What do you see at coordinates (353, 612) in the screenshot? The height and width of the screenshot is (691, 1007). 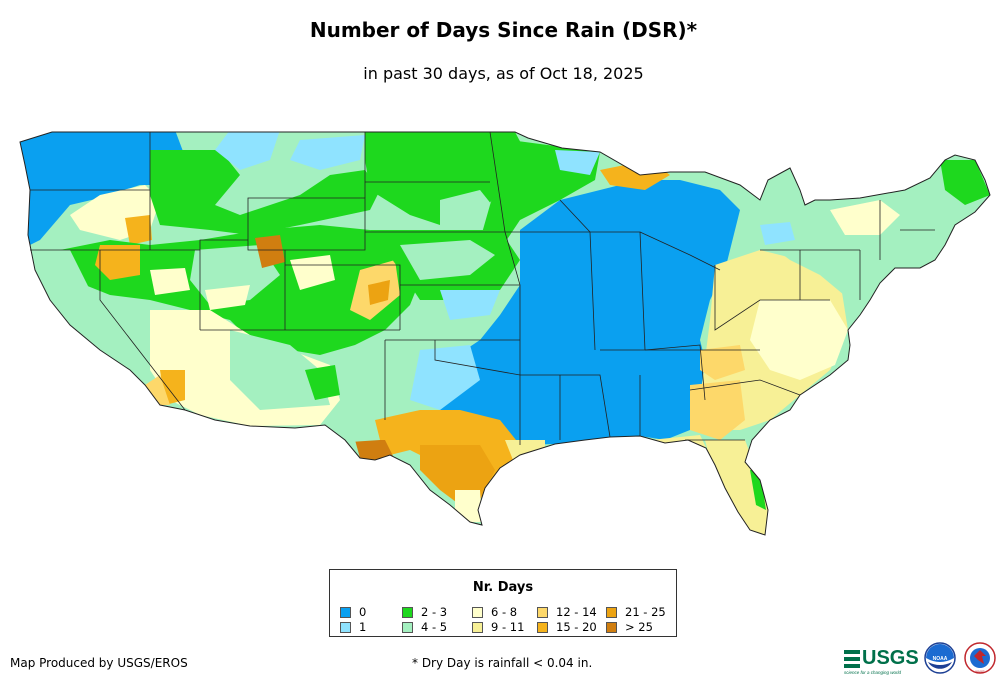 I see `legend-item: 0` at bounding box center [353, 612].